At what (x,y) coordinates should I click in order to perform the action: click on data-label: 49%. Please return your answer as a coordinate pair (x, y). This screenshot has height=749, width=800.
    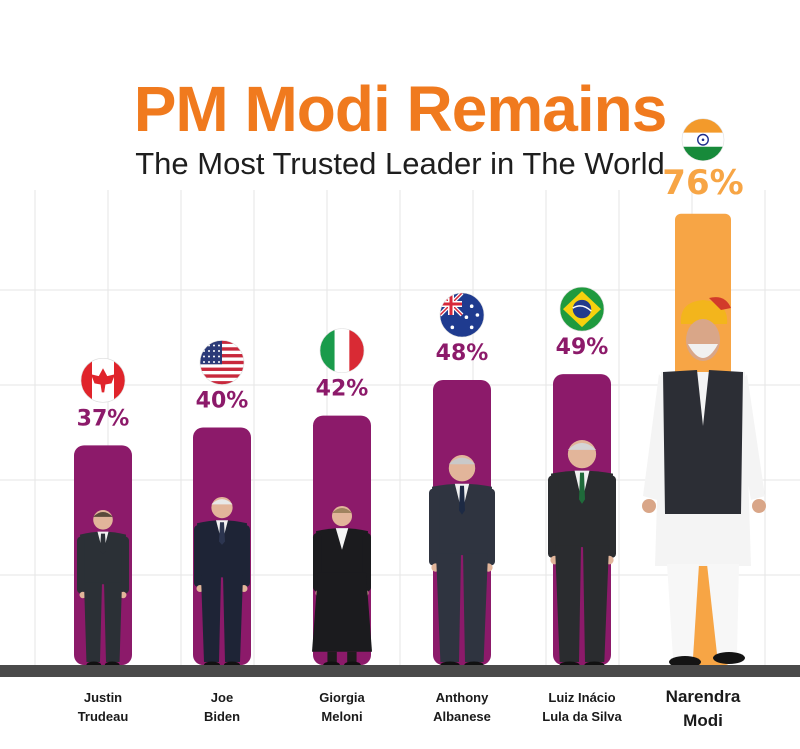
    Looking at the image, I should click on (582, 347).